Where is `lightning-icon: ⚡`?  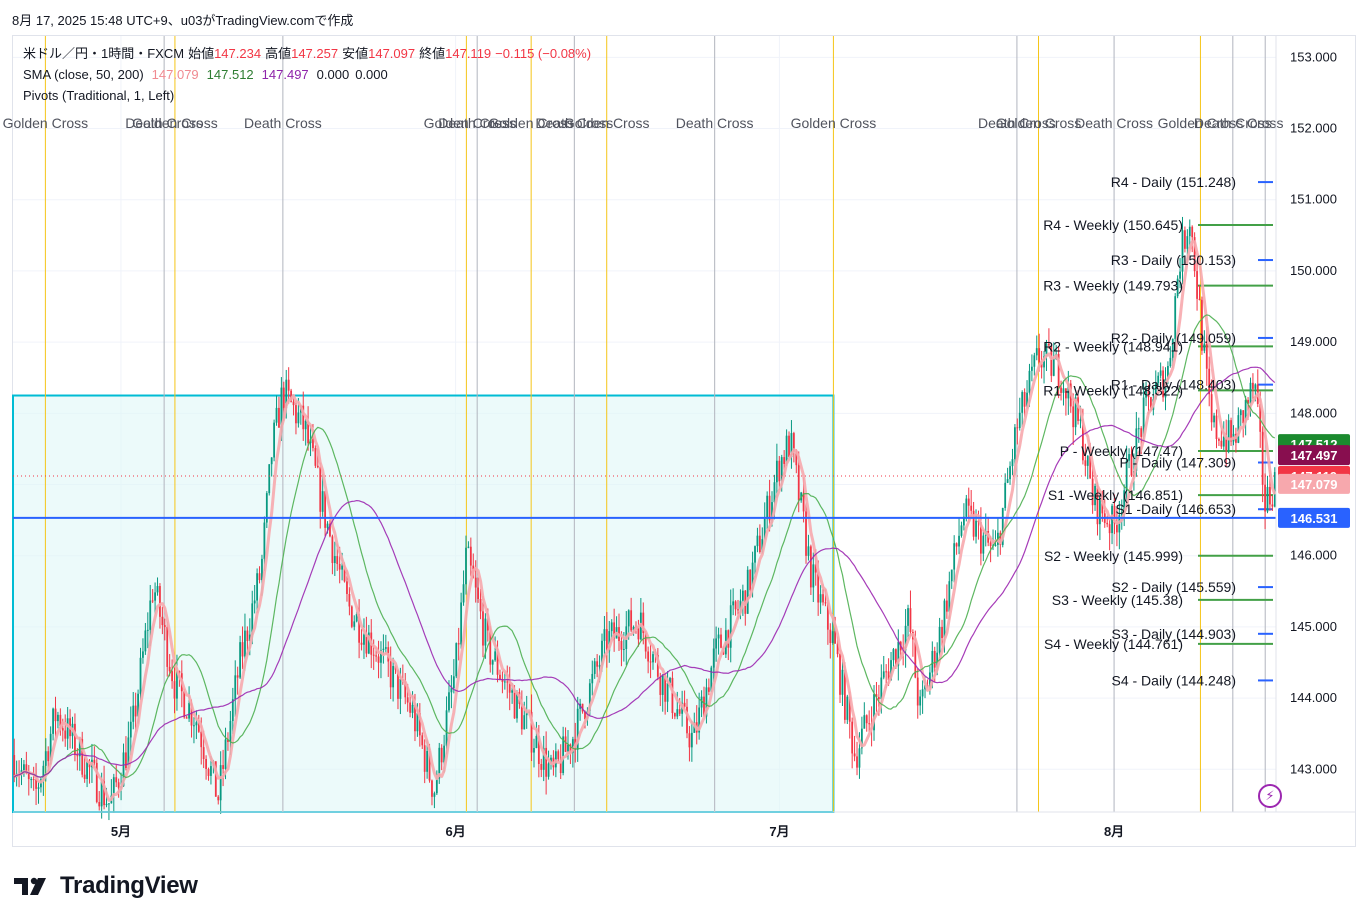
lightning-icon: ⚡ is located at coordinates (1270, 796).